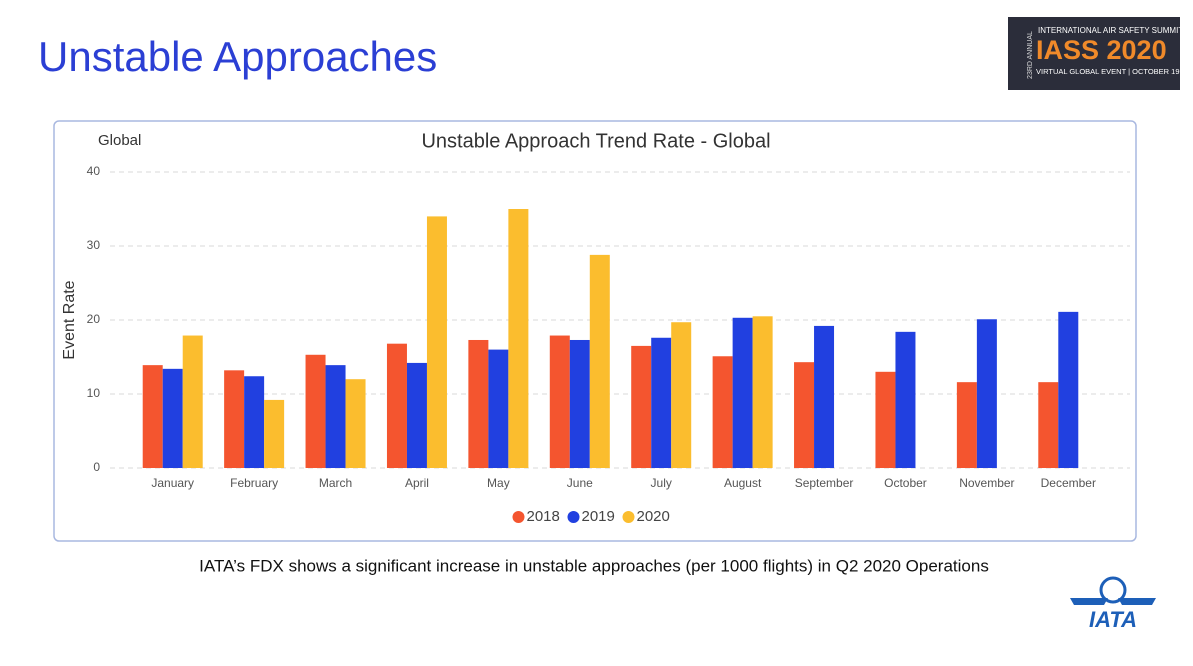 The image size is (1193, 666). I want to click on y-tick-label: 0, so click(96, 467).